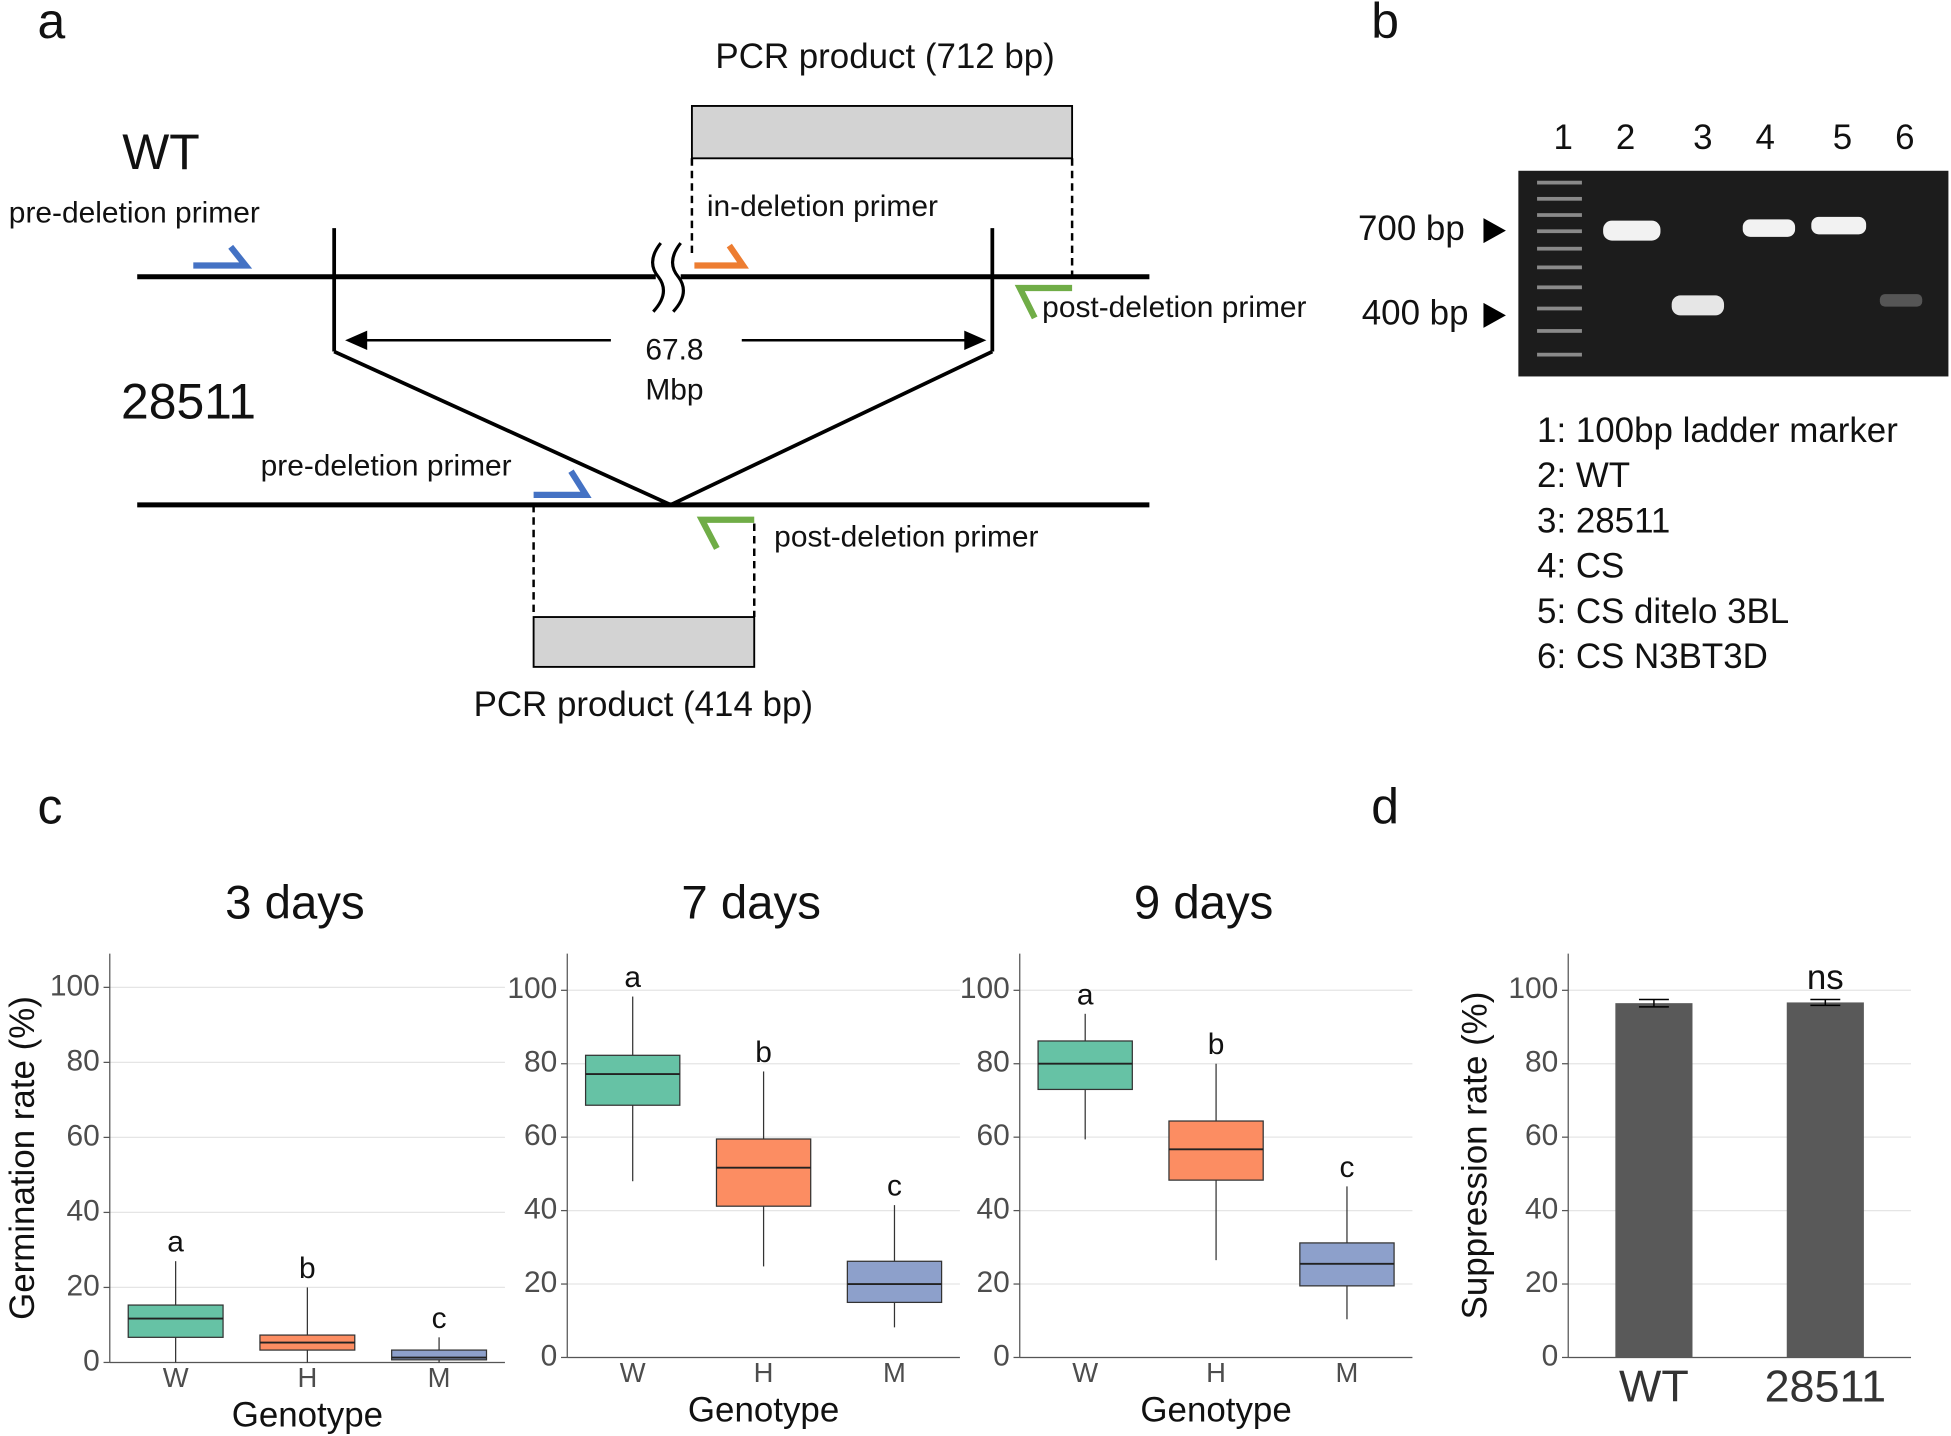  Describe the element at coordinates (1415, 313) in the screenshot. I see `marker-label: 400 bp` at that location.